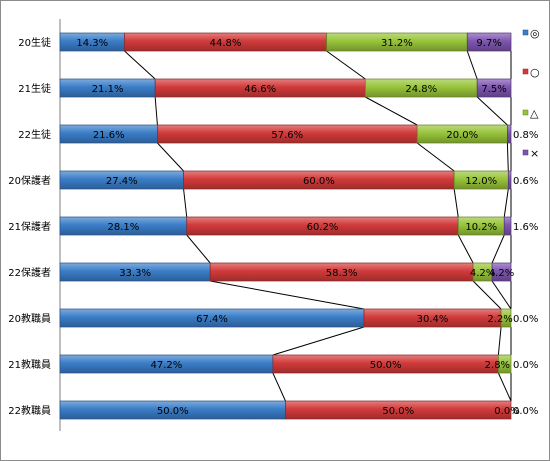 Image resolution: width=550 pixels, height=461 pixels. What do you see at coordinates (29, 180) in the screenshot?
I see `category-label: 20保護者` at bounding box center [29, 180].